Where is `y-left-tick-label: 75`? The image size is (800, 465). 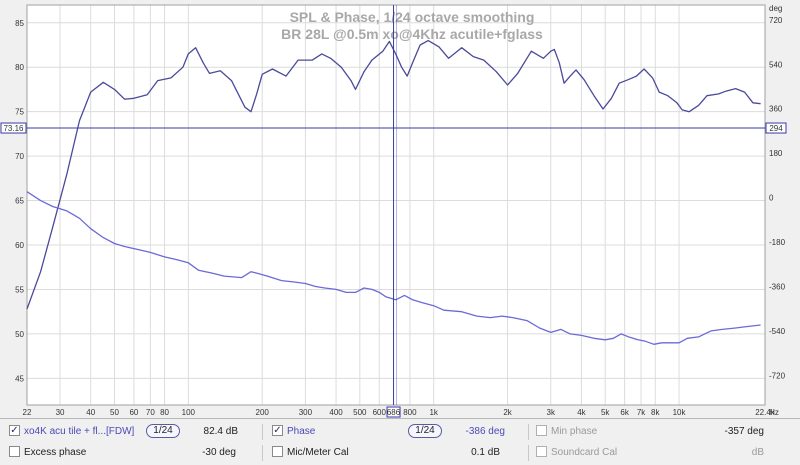
y-left-tick-label: 75 is located at coordinates (19, 112).